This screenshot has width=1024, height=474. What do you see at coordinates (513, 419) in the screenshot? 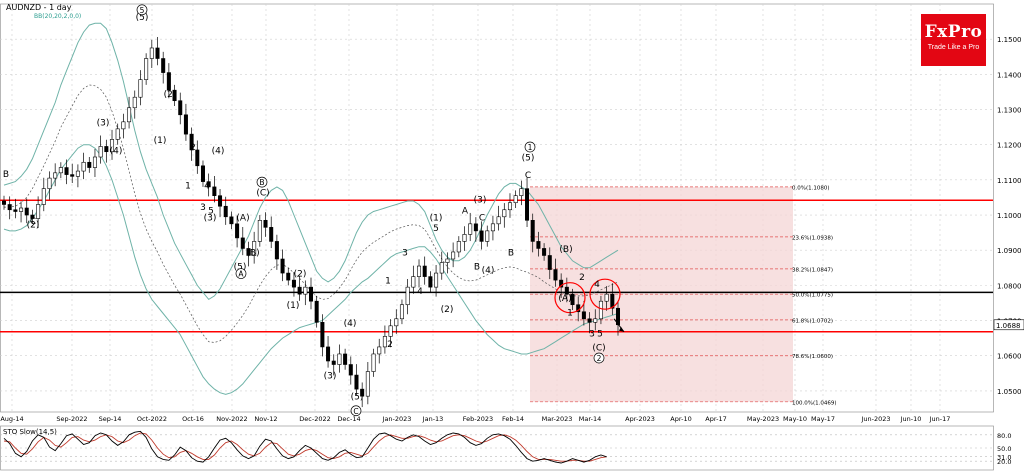
I see `x-tick-label: Feb-14` at bounding box center [513, 419].